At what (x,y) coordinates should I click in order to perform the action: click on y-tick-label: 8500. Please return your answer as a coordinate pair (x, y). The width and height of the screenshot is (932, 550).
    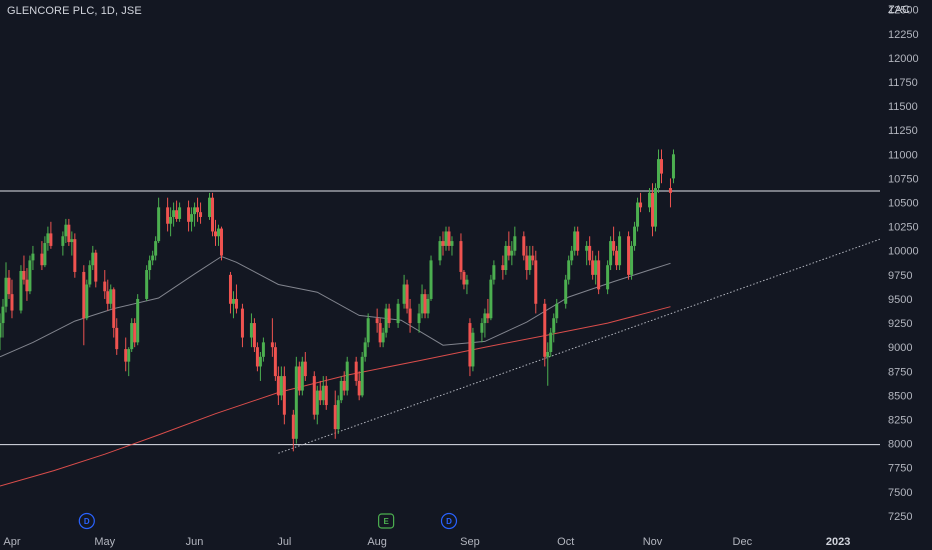
    Looking at the image, I should click on (900, 396).